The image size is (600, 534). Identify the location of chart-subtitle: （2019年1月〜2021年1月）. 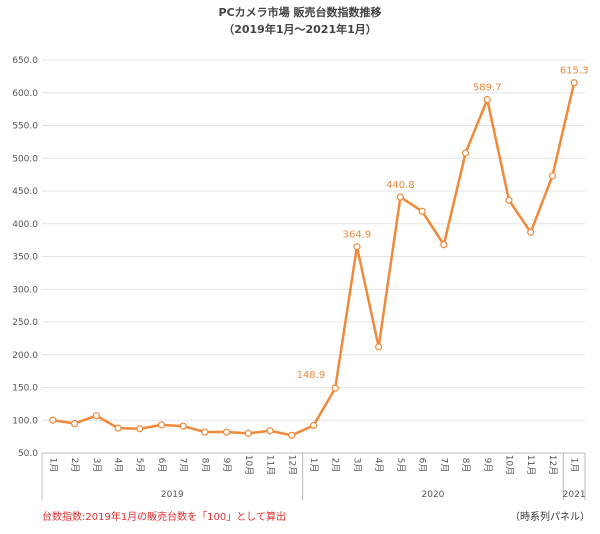
(300, 29).